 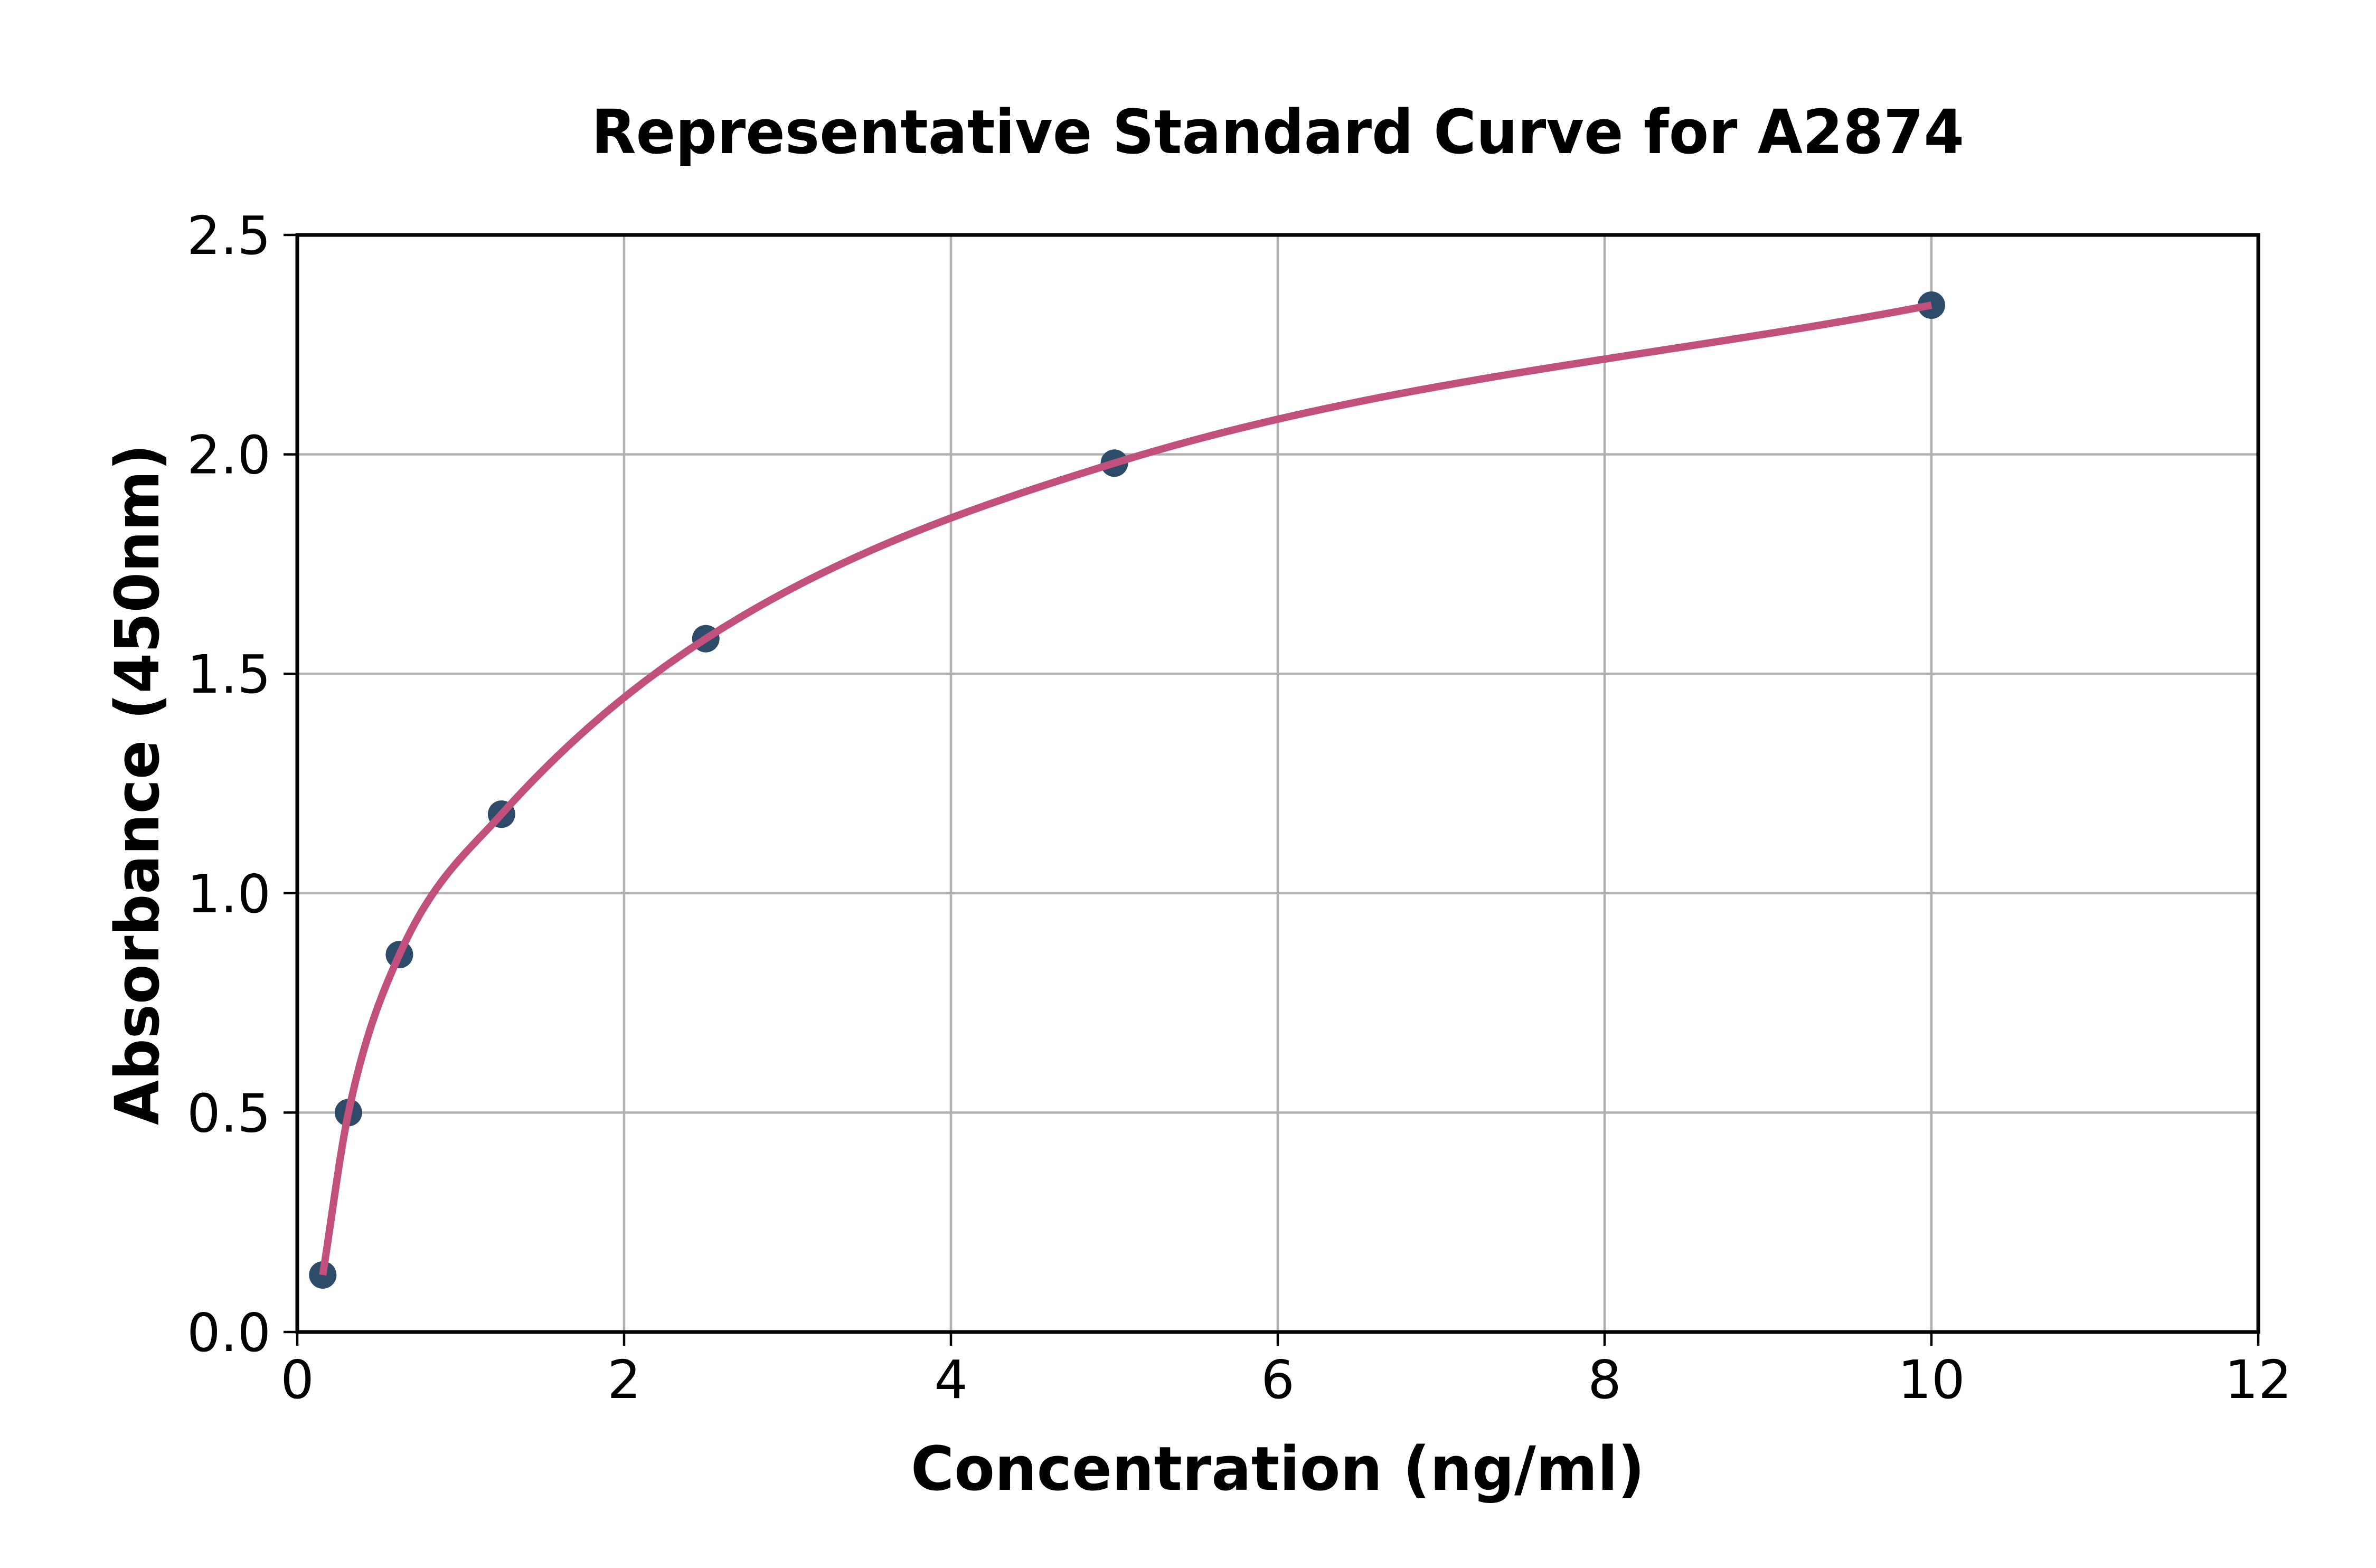 What do you see at coordinates (229, 784) in the screenshot?
I see `y-axis-tick-labels: 0.0 0.5 1.0 1.5 2.0 2.5` at bounding box center [229, 784].